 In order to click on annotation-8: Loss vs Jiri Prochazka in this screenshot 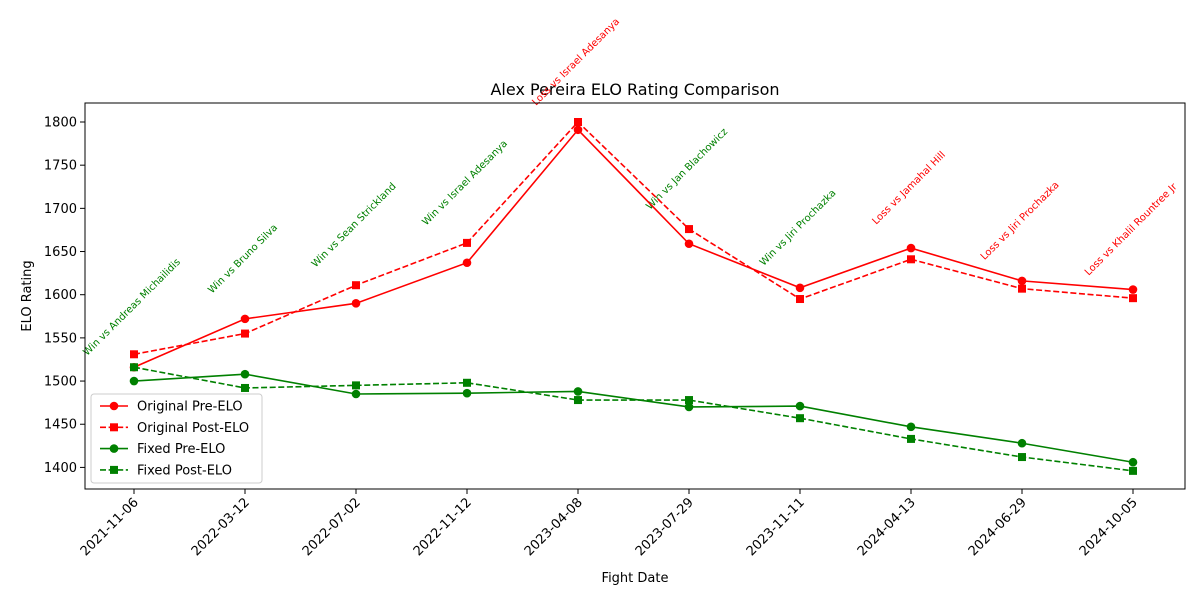, I will do `click(1020, 221)`.